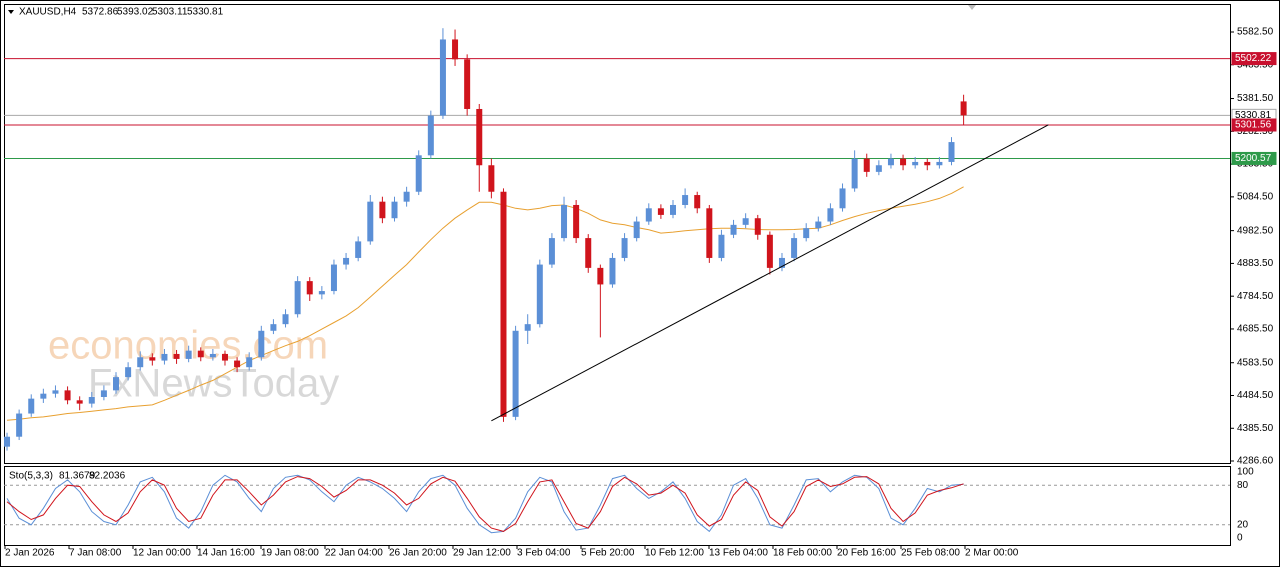  I want to click on price-level-label: 5330.81, so click(1253, 115).